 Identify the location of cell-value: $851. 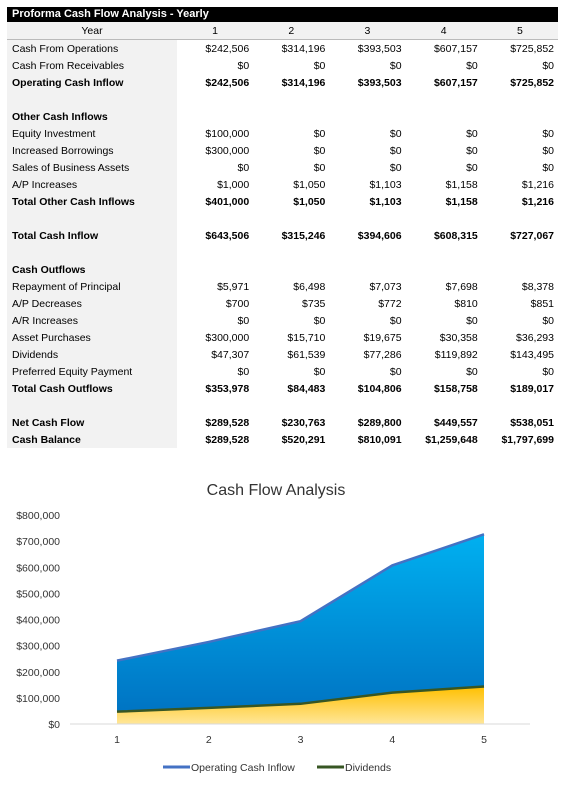
(542, 303).